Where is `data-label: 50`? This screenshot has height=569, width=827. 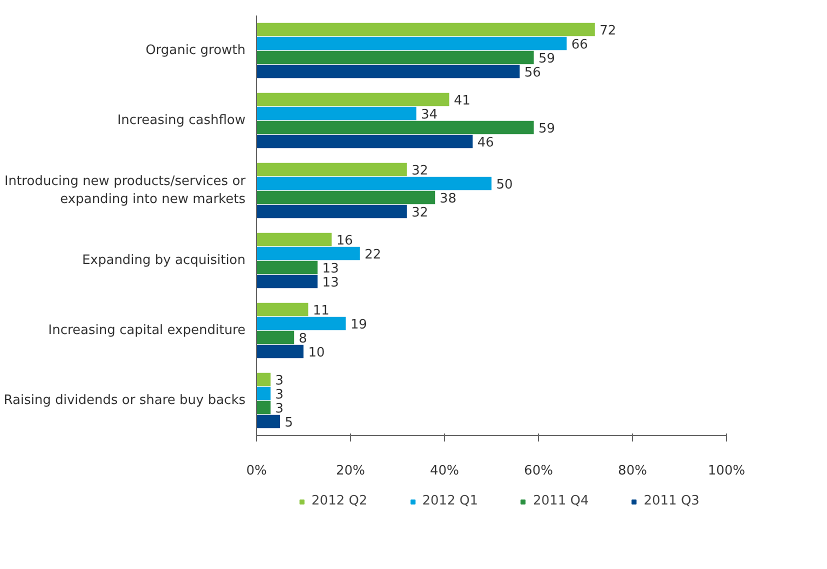 data-label: 50 is located at coordinates (504, 185).